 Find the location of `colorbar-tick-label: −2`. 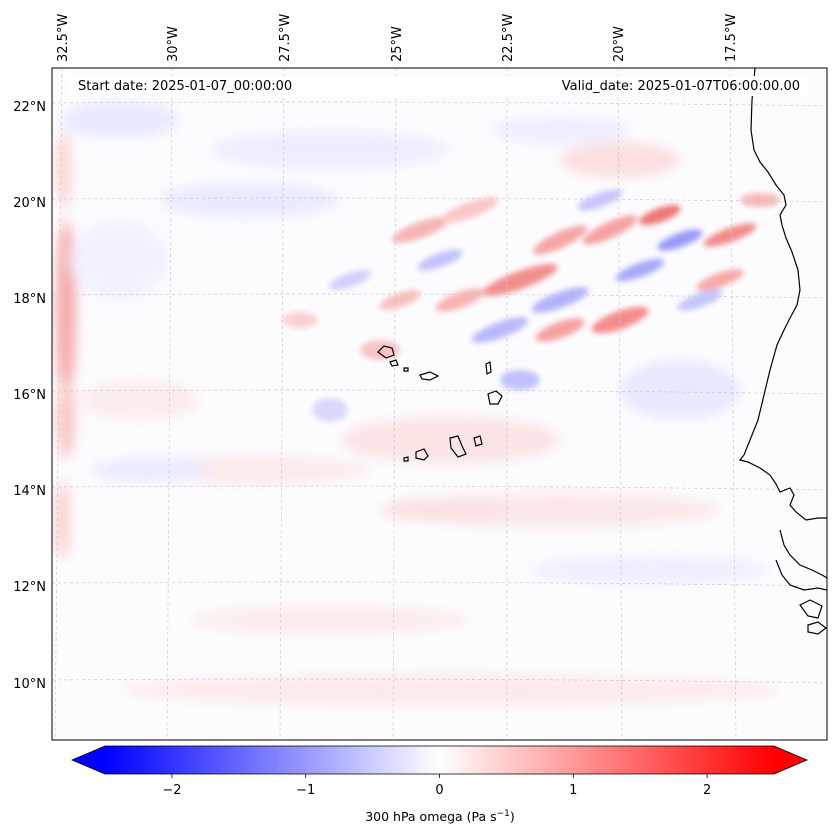

colorbar-tick-label: −2 is located at coordinates (171, 790).